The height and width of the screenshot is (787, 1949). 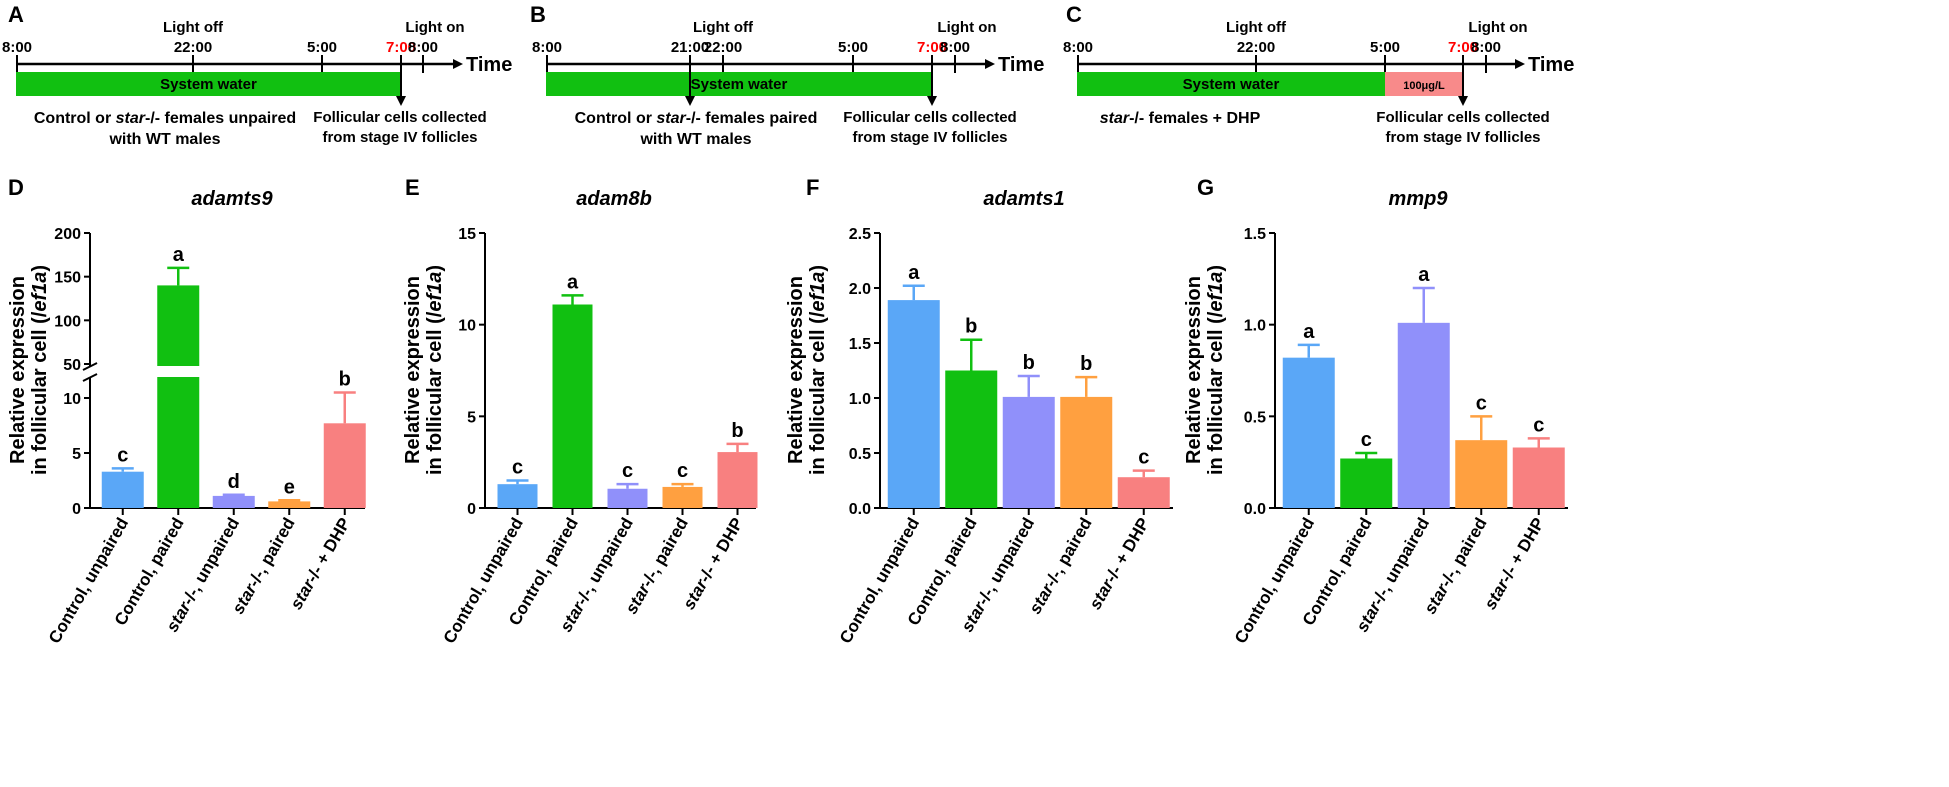 What do you see at coordinates (614, 199) in the screenshot?
I see `chart-title: adam8b` at bounding box center [614, 199].